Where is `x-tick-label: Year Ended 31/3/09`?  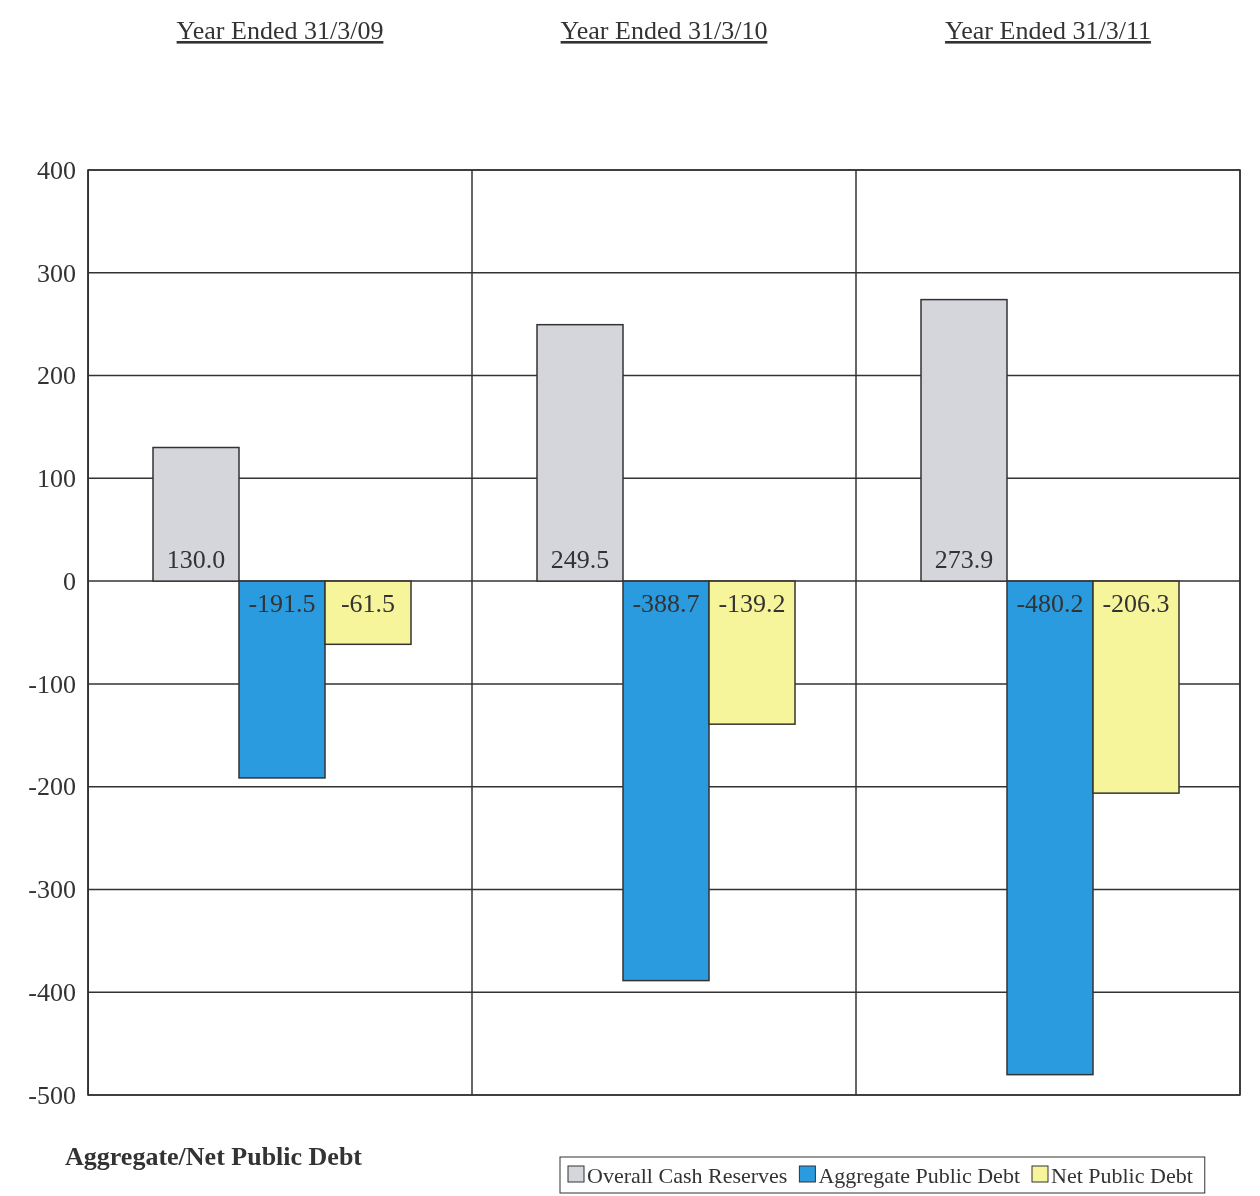 x-tick-label: Year Ended 31/3/09 is located at coordinates (280, 30).